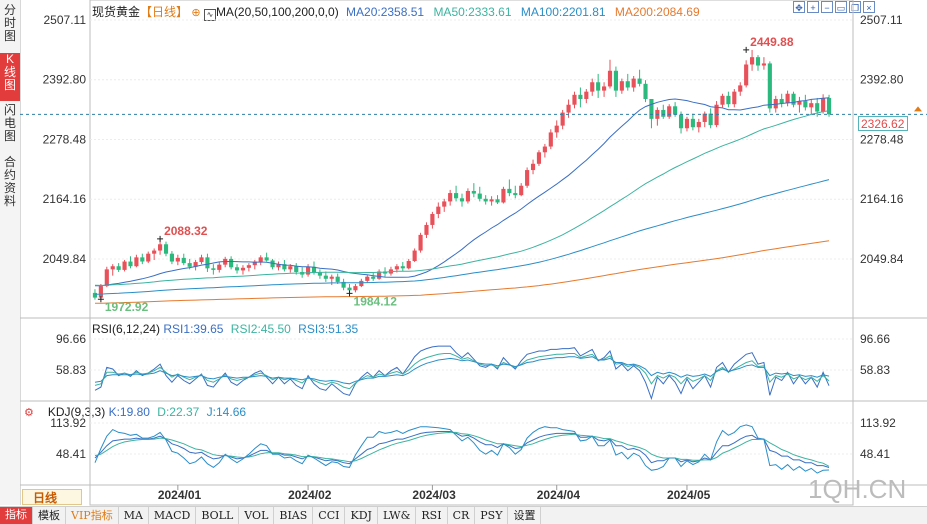  I want to click on tab-8: CCI, so click(329, 515).